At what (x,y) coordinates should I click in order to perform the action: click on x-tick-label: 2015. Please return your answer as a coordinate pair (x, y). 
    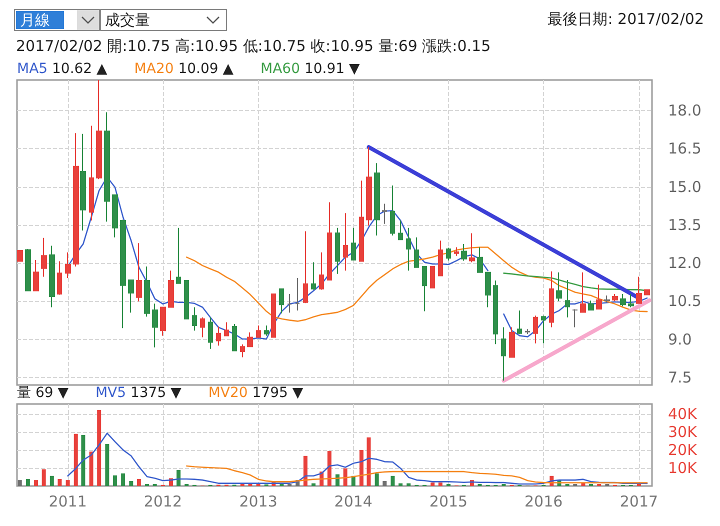
    Looking at the image, I should click on (448, 501).